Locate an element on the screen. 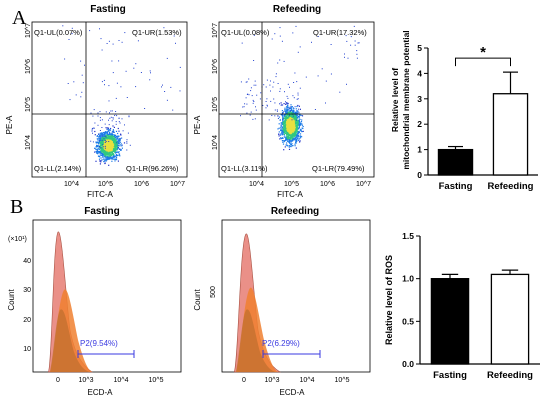 The height and width of the screenshot is (402, 550). quadrant-ll: Q1-LL(2.14%) is located at coordinates (58, 168).